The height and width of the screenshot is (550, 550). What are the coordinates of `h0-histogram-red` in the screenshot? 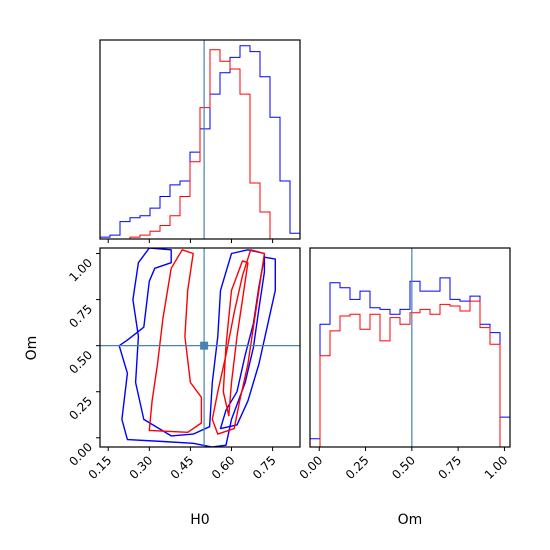 It's located at (200, 144).